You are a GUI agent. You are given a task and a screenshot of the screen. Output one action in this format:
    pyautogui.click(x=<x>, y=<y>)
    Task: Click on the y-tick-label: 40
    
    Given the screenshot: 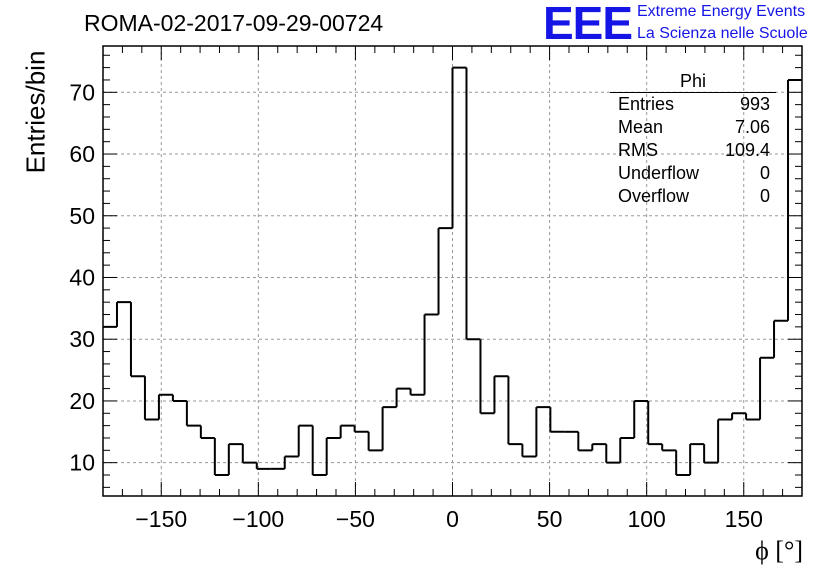 What is the action you would take?
    pyautogui.click(x=82, y=277)
    